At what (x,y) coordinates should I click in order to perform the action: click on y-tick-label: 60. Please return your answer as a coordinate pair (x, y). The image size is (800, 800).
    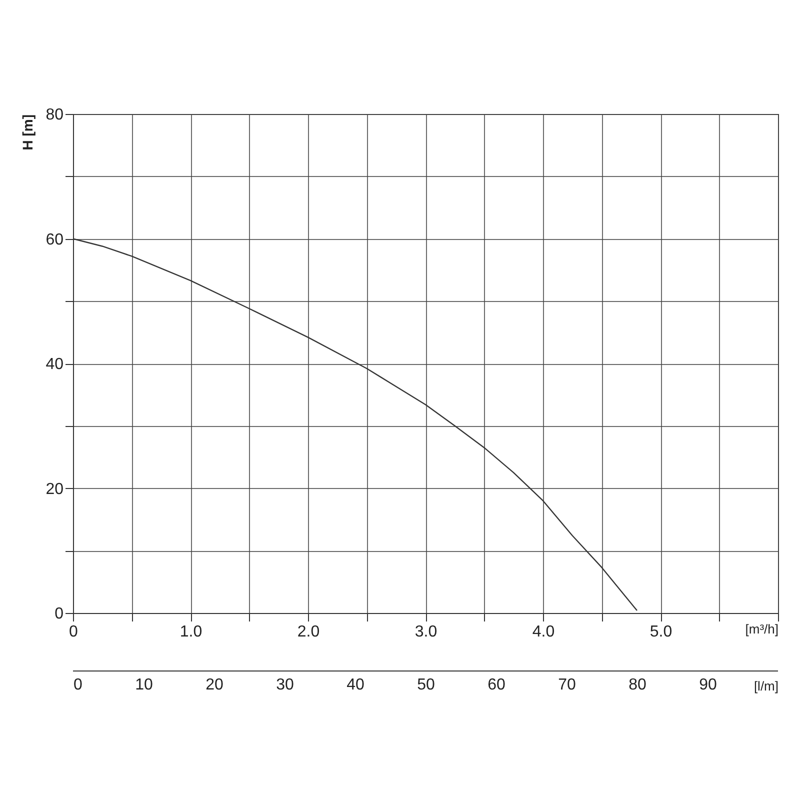
    Looking at the image, I should click on (55, 239).